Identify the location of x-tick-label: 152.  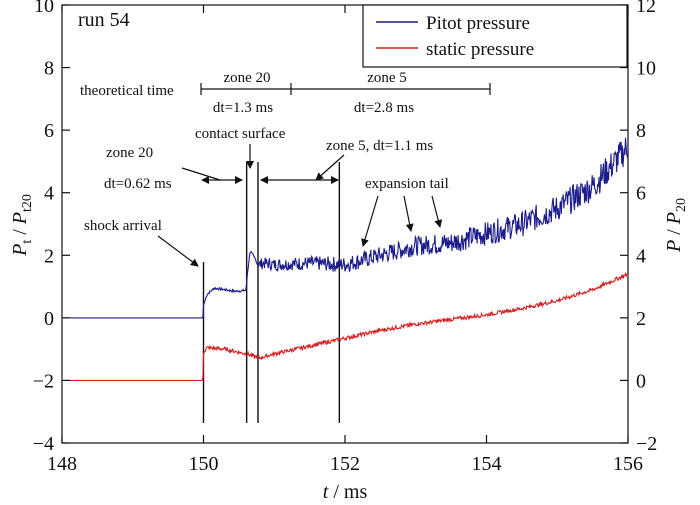
(345, 464).